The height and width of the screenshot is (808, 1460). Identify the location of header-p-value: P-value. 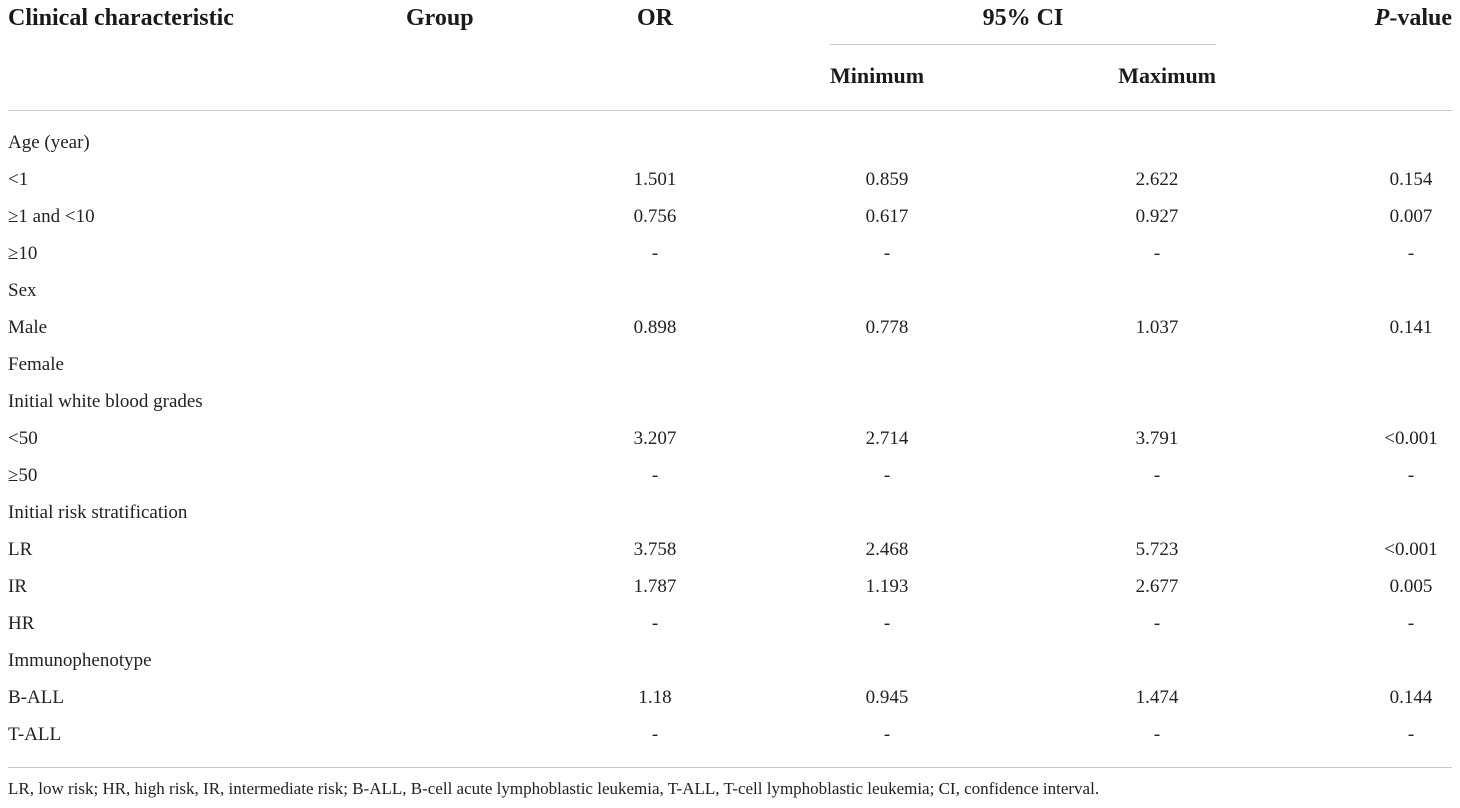
(1413, 18).